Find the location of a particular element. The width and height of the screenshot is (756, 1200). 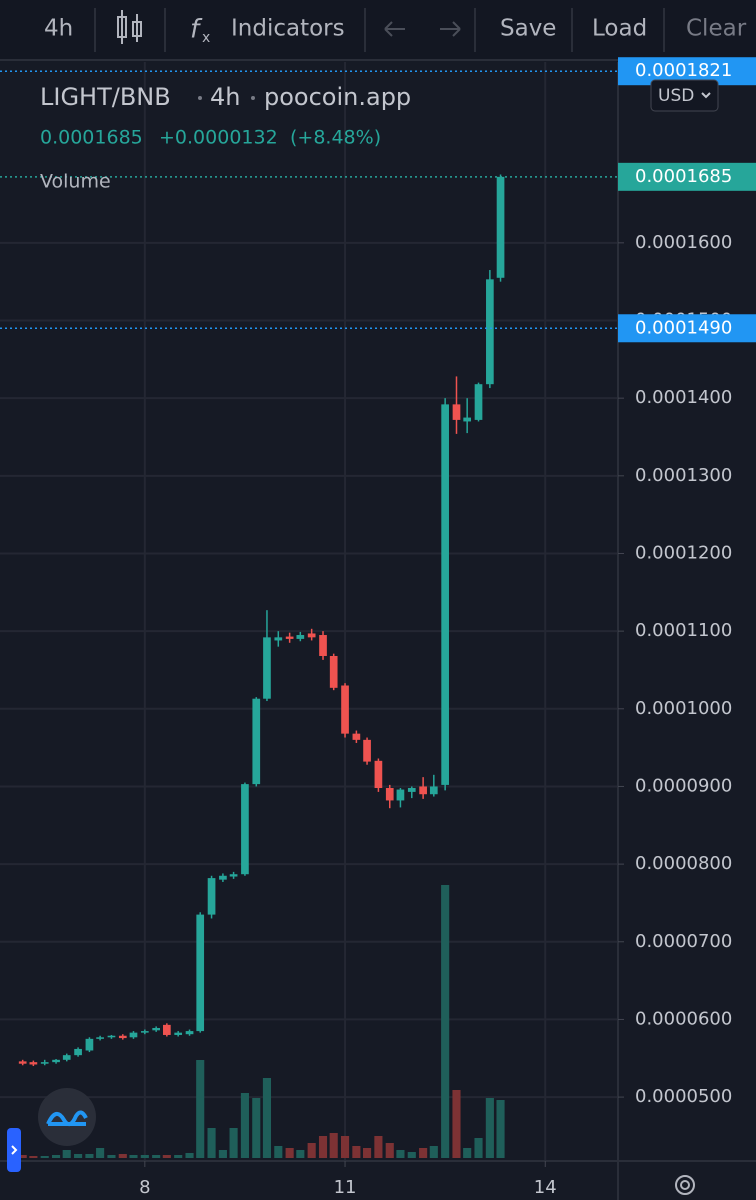

y-tick-label: 0.0001000 is located at coordinates (683, 708).